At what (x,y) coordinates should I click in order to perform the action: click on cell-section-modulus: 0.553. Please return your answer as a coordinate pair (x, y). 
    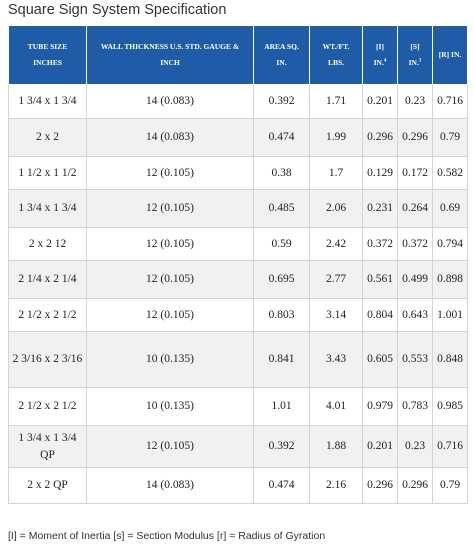
    Looking at the image, I should click on (415, 359).